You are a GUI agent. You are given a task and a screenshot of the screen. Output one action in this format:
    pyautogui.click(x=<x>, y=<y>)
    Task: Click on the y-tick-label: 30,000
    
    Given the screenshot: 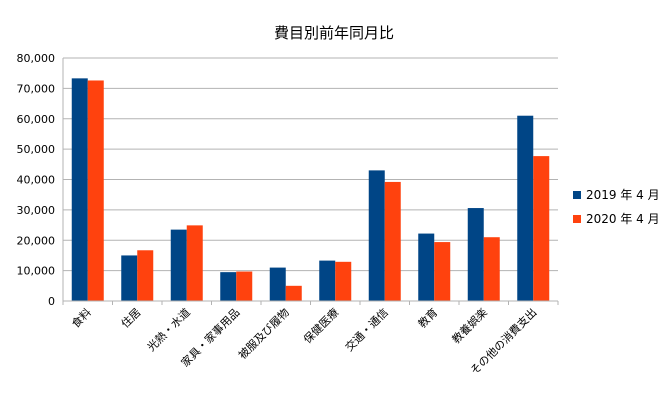 What is the action you would take?
    pyautogui.click(x=36, y=210)
    